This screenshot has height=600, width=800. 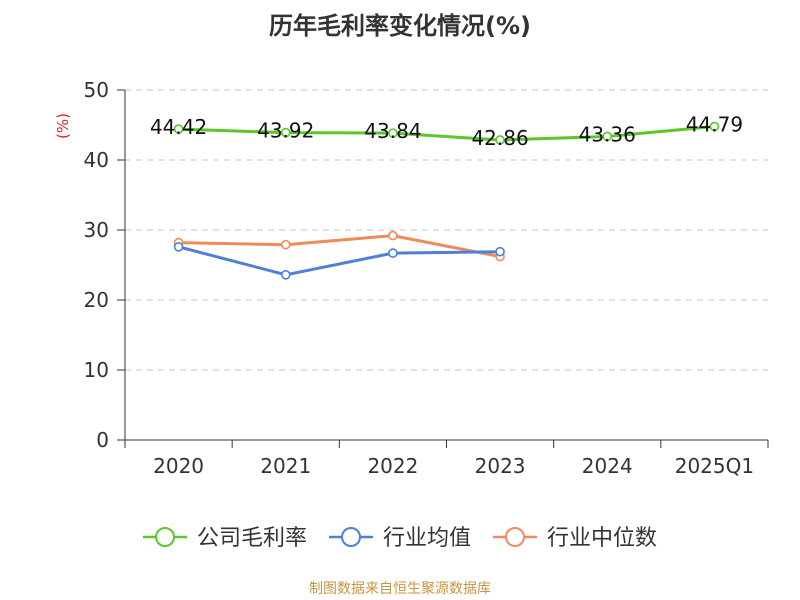 I want to click on legend-item: 公司毛利率, so click(x=225, y=538).